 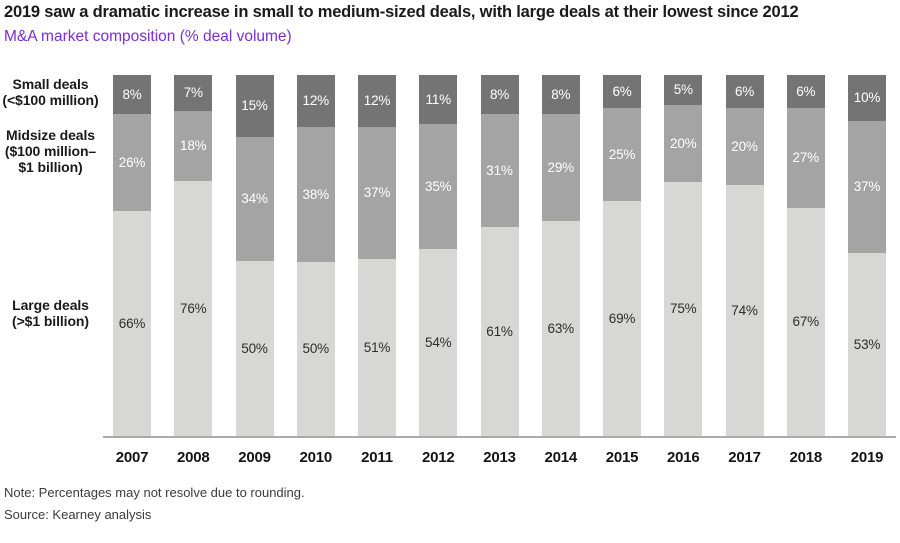 I want to click on bar-2016: 5% 20% 75% 2016, so click(x=683, y=270).